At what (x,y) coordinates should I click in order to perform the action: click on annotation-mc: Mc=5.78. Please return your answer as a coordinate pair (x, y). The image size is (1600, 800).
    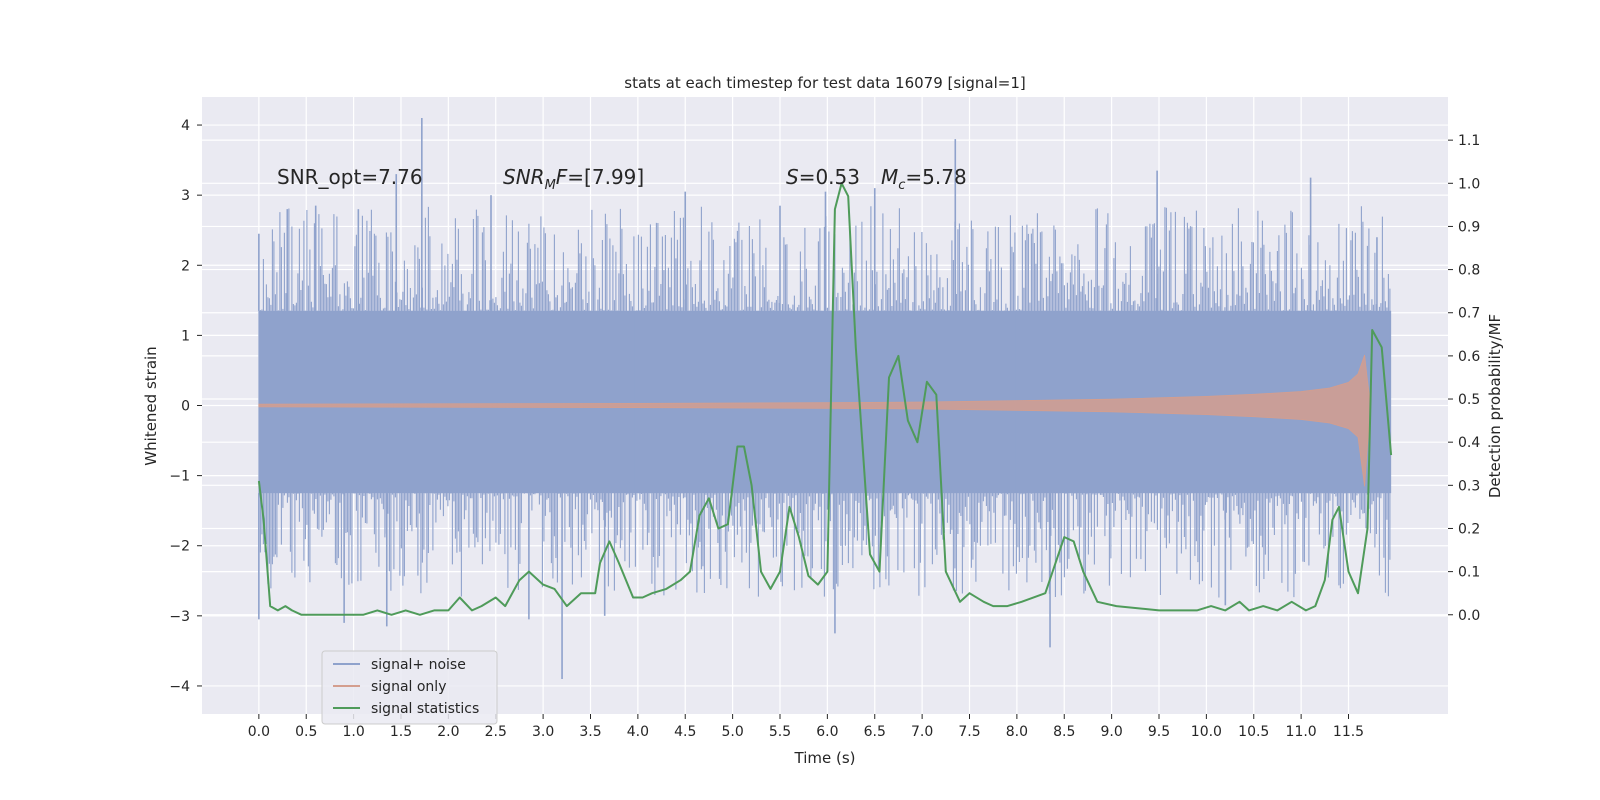
    Looking at the image, I should click on (924, 179).